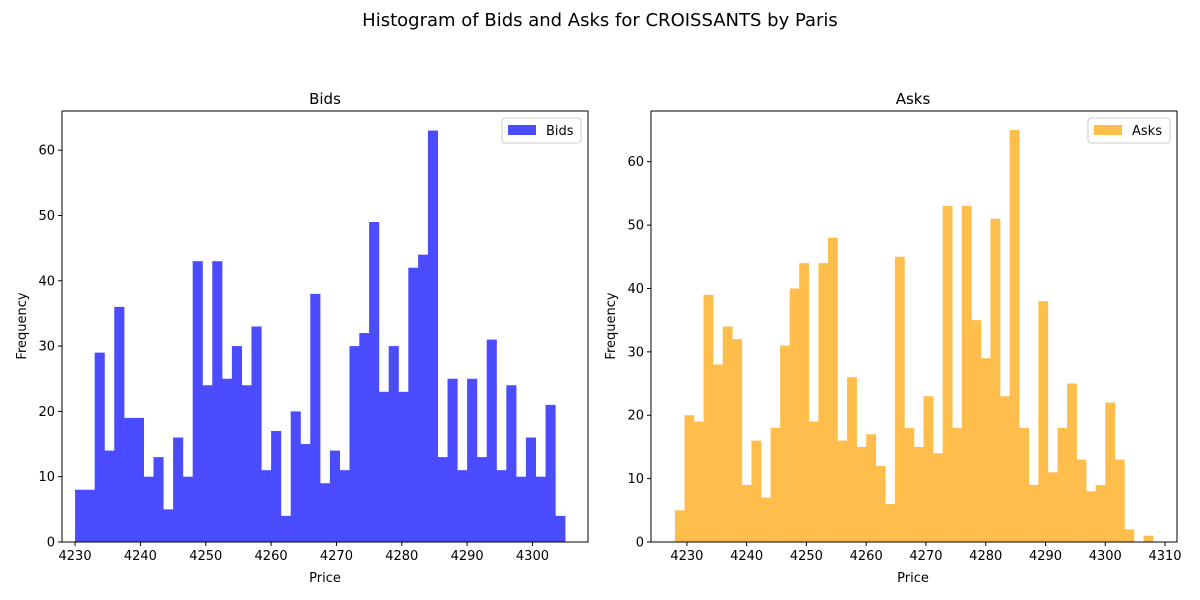  I want to click on bids-x-tick-label: 4250, so click(205, 556).